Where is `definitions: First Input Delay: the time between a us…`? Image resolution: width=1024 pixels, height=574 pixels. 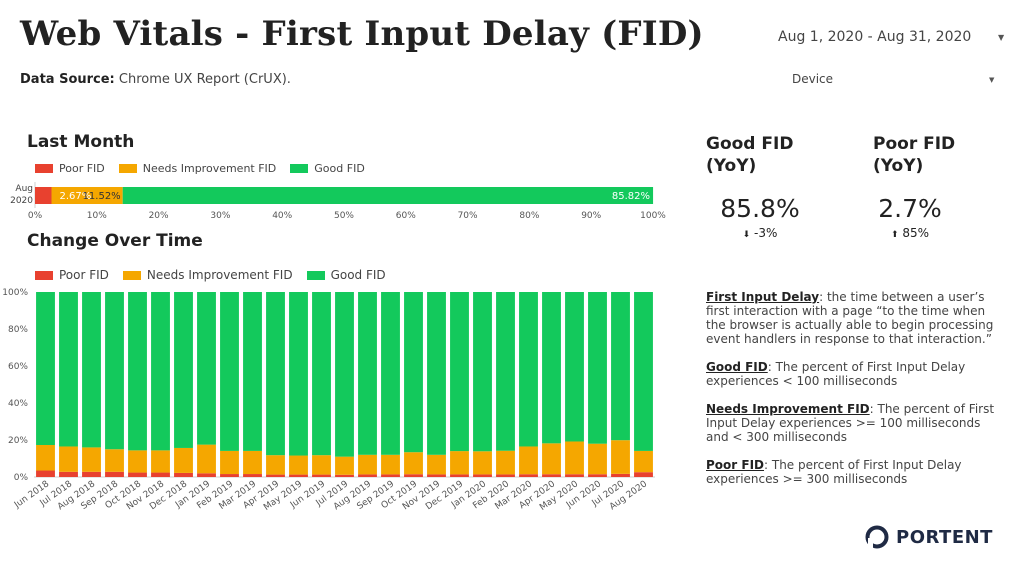
definitions: First Input Delay: the time between a us… is located at coordinates (856, 395).